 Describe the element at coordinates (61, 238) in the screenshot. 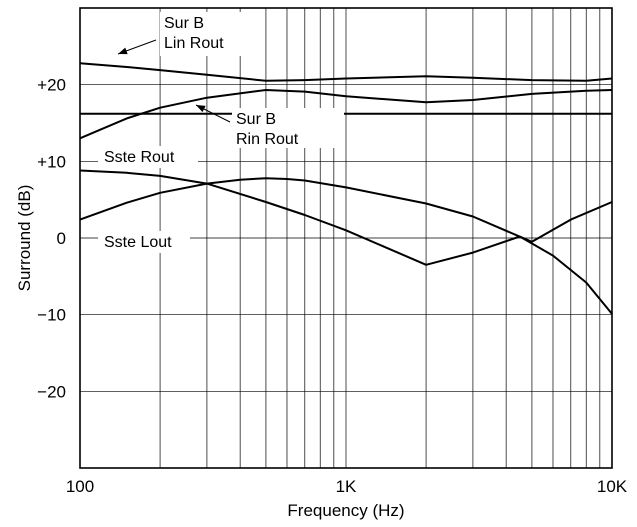

I see `y-tick-label: 0` at that location.